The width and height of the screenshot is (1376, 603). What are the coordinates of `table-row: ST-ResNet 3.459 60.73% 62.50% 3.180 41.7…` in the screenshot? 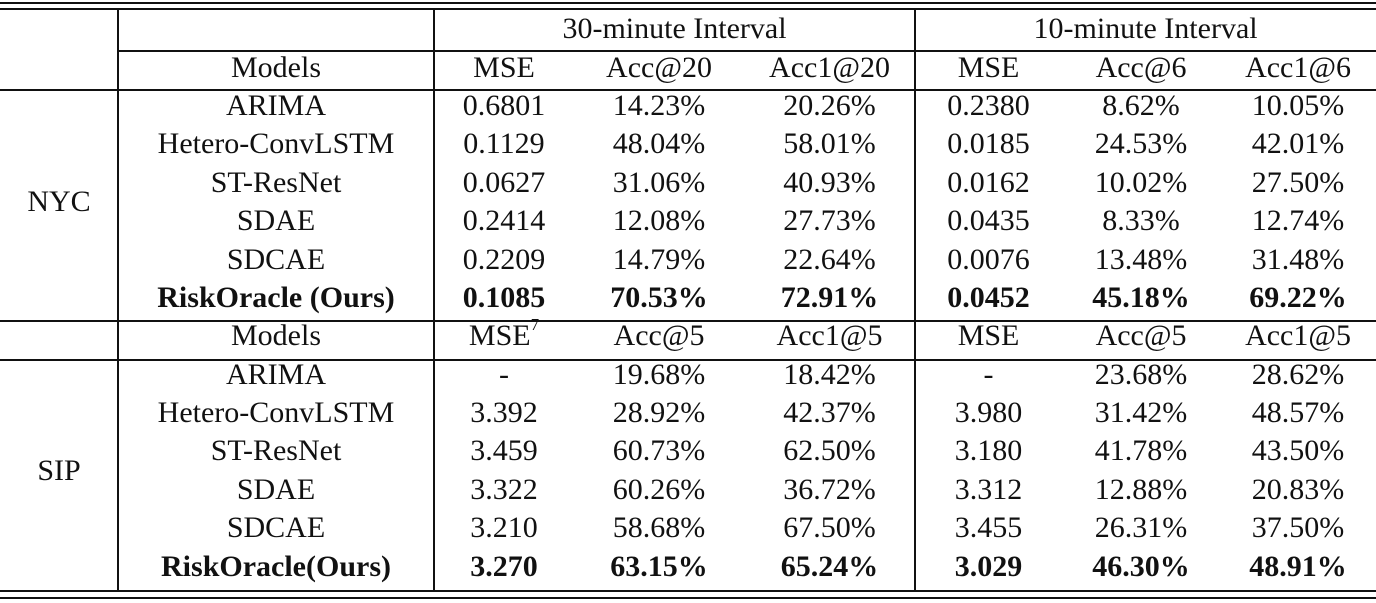 It's located at (688, 451).